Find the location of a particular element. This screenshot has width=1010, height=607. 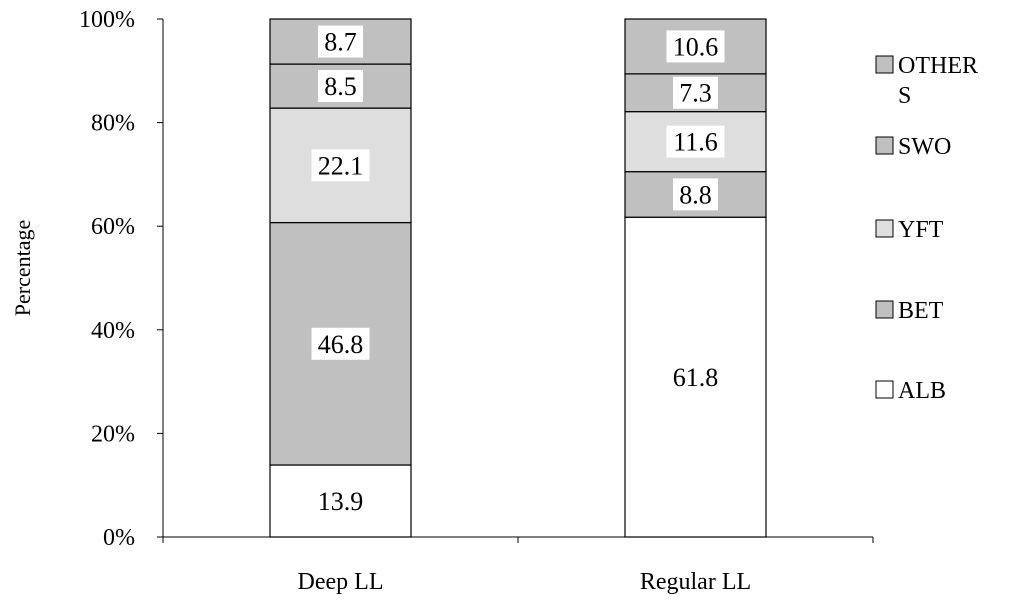

legend: OTHER S SWO YFT BET ALB is located at coordinates (926, 228).